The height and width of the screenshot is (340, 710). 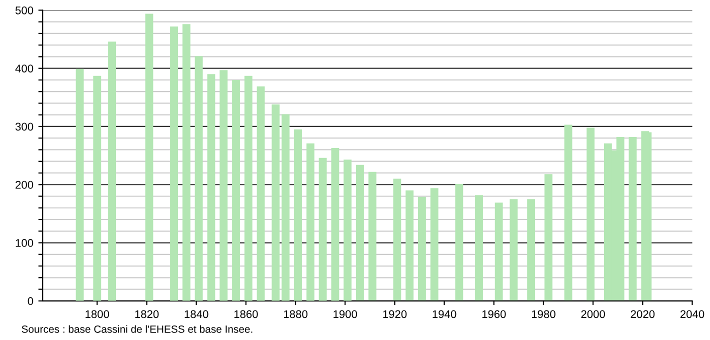 What do you see at coordinates (24, 126) in the screenshot?
I see `y-tick-label: 300` at bounding box center [24, 126].